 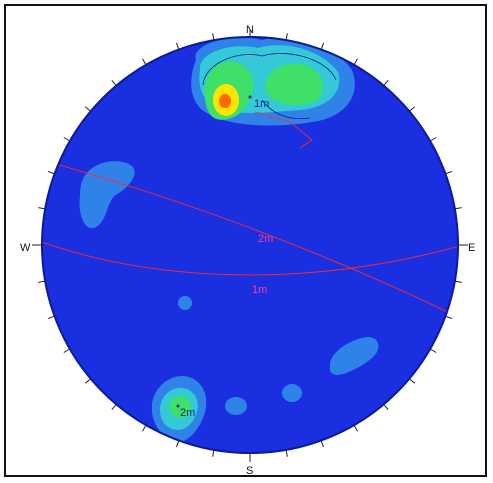 I want to click on contour-bottom-high, so click(x=180, y=407).